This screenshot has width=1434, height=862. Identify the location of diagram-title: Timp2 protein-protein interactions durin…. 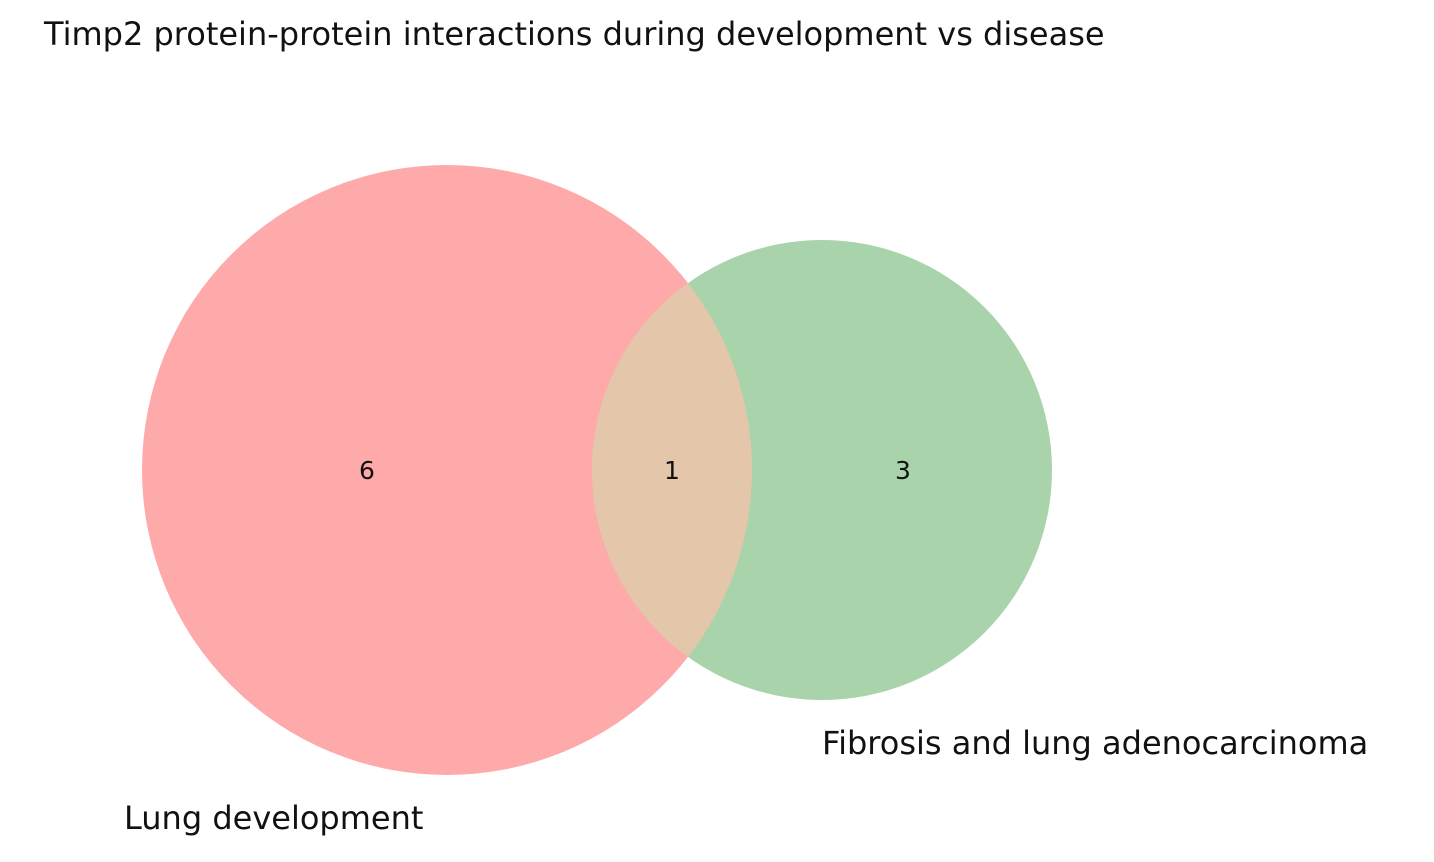
(574, 34).